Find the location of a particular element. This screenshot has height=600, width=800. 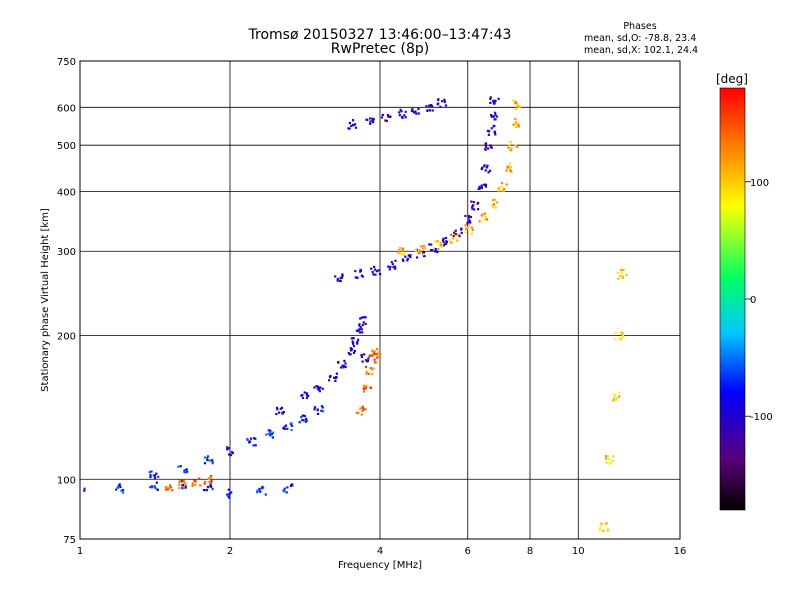

y-tick-label: 300 is located at coordinates (66, 252).